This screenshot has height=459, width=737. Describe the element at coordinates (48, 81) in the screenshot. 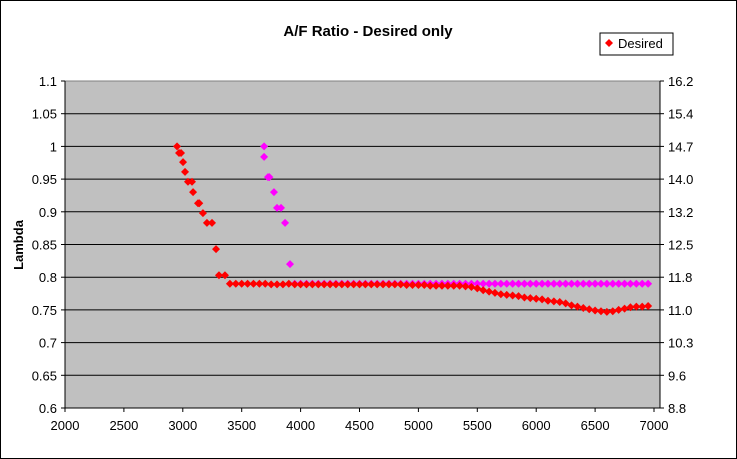

I see `y-tick-label: 1.1` at that location.